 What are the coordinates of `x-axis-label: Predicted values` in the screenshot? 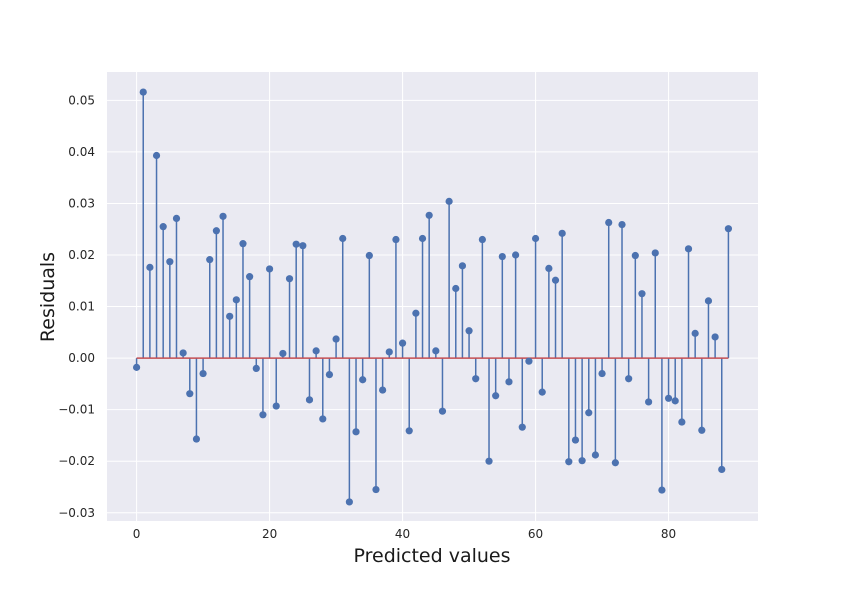 It's located at (431, 556).